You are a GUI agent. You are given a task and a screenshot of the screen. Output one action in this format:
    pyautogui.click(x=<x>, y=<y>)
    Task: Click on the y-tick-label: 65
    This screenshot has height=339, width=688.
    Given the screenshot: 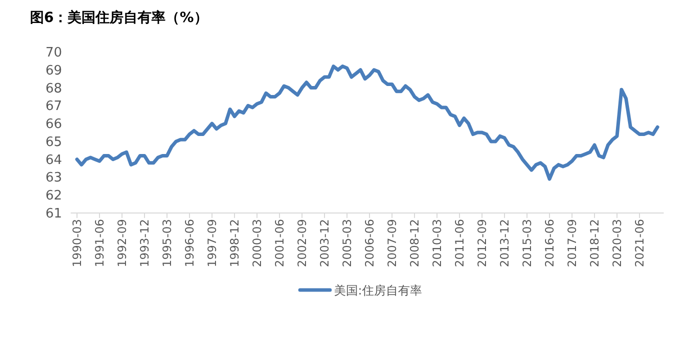 What is the action you would take?
    pyautogui.click(x=53, y=142)
    